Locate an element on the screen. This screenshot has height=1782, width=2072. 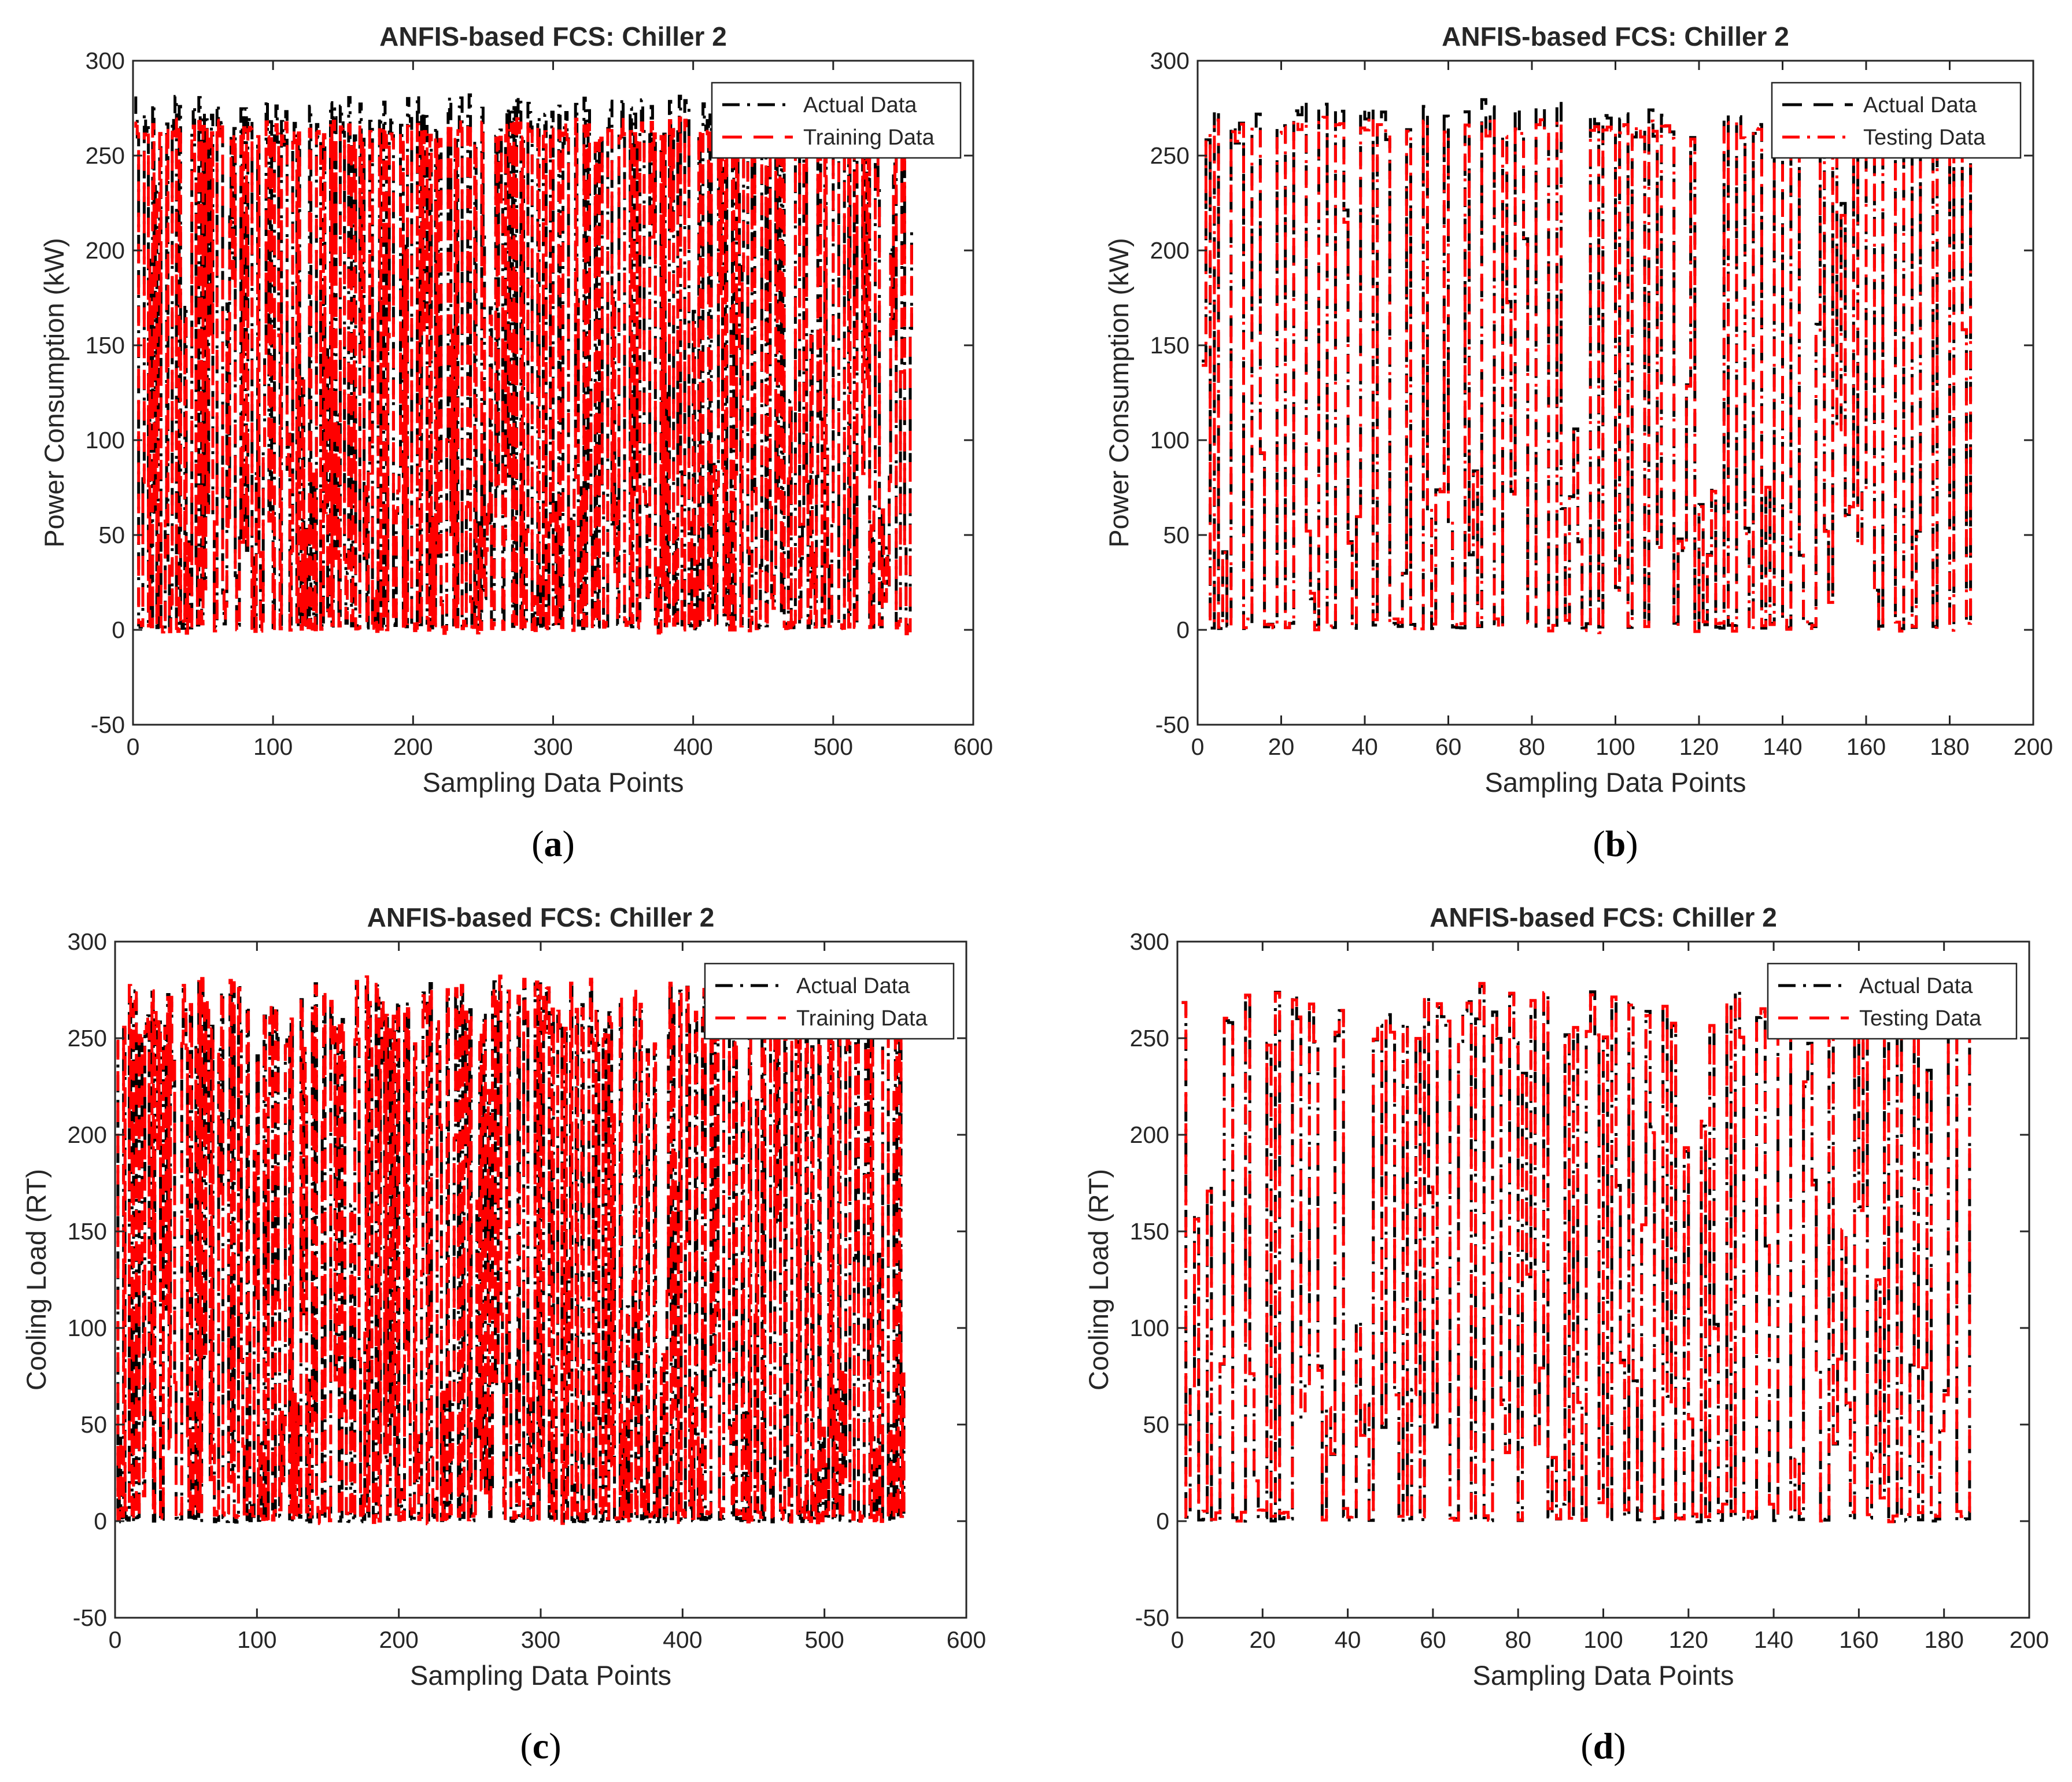
chart-b-ytick-label: 0 is located at coordinates (1183, 630).